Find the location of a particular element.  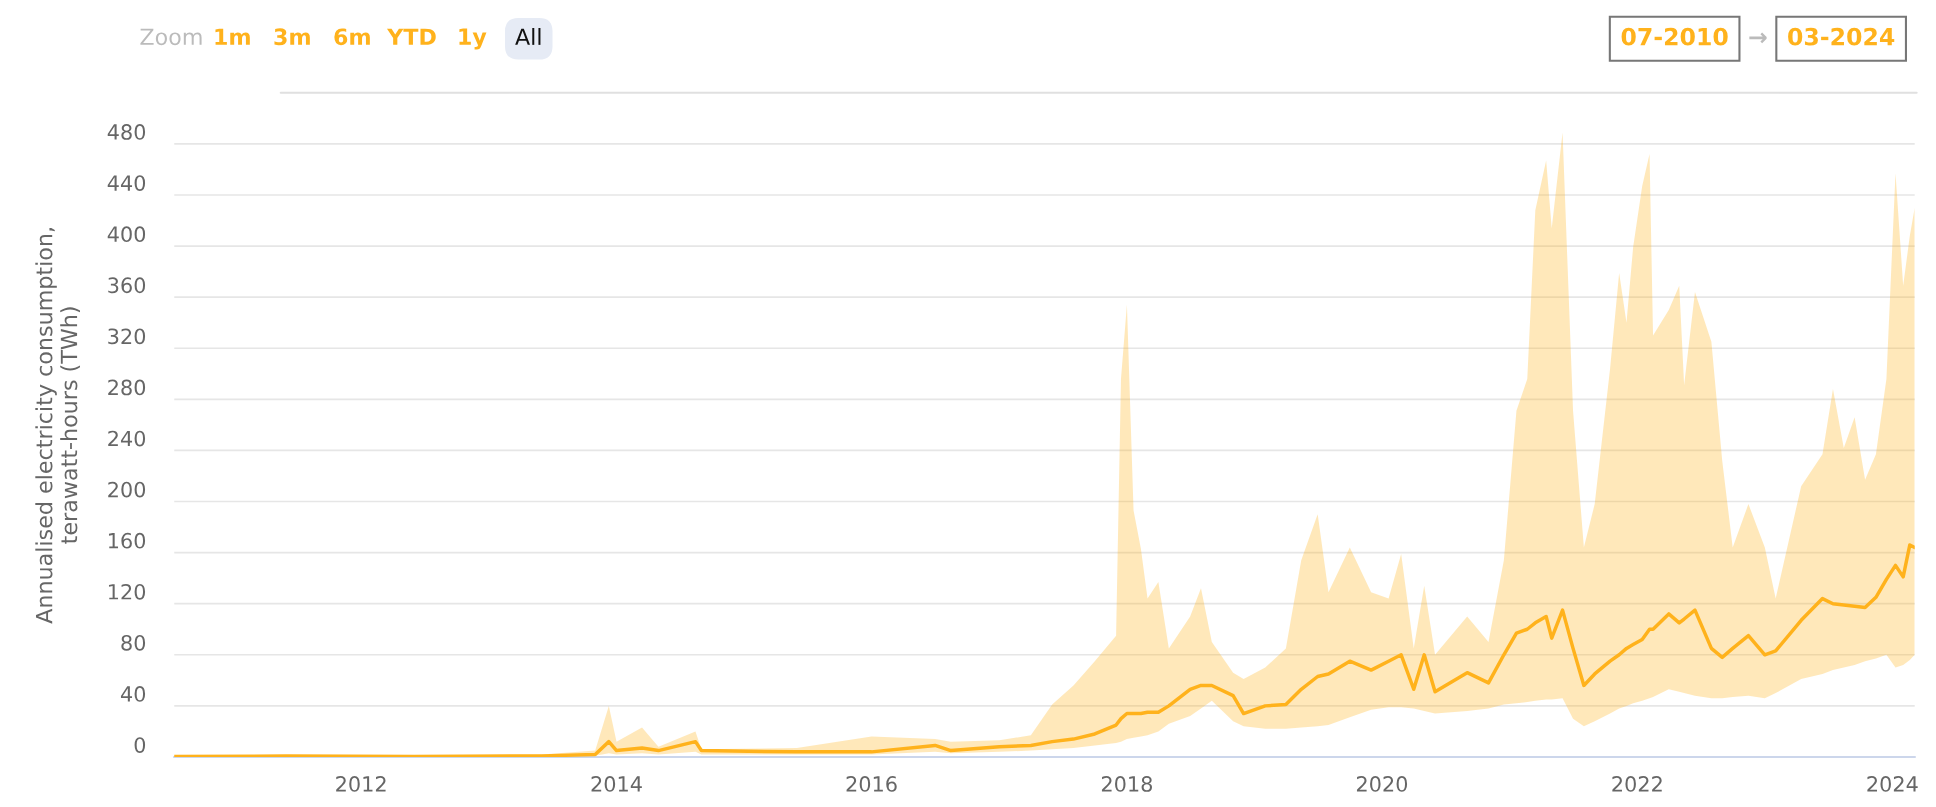

text: 3m is located at coordinates (292, 37).